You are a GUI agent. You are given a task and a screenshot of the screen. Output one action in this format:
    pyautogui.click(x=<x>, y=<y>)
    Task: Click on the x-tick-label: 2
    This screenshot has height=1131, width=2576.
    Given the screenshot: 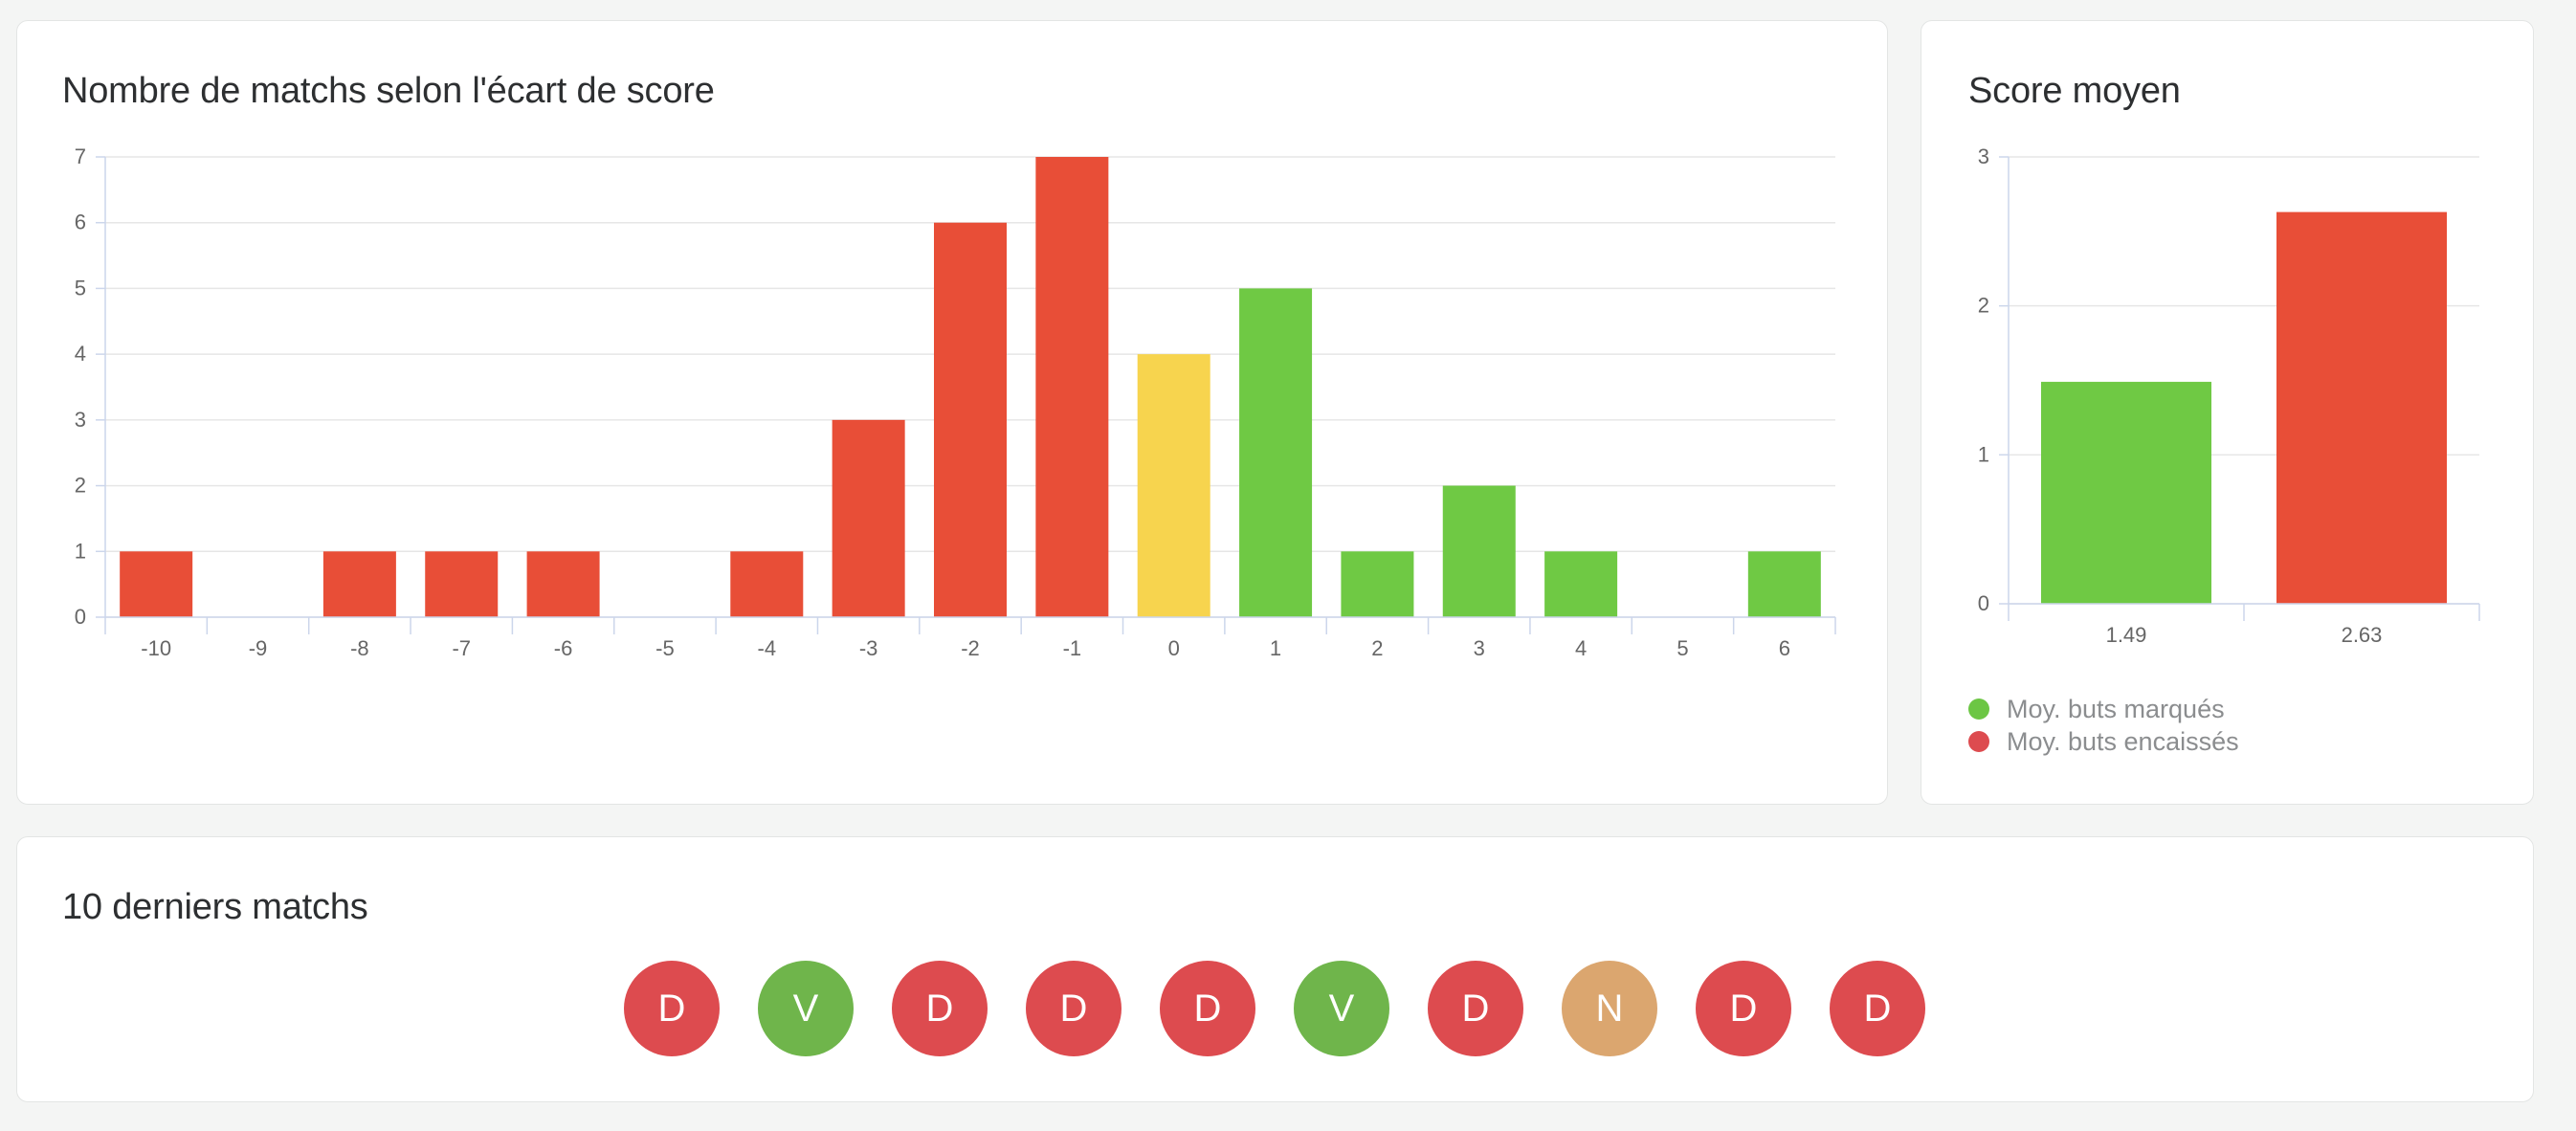 What is the action you would take?
    pyautogui.click(x=1377, y=648)
    